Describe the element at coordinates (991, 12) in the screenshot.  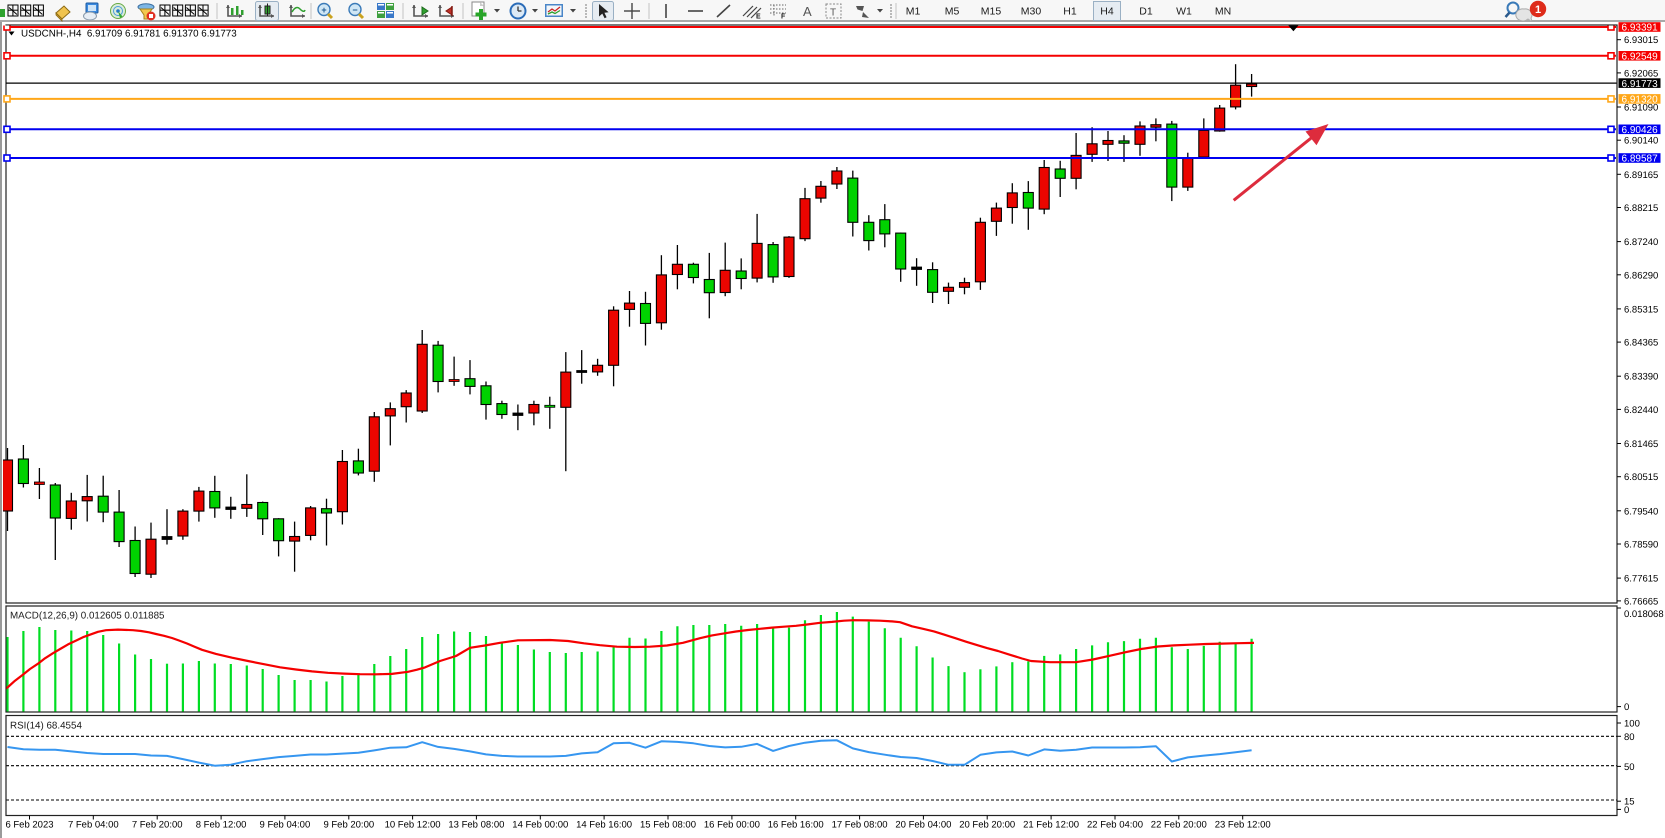
I see `svg-text: M15` at that location.